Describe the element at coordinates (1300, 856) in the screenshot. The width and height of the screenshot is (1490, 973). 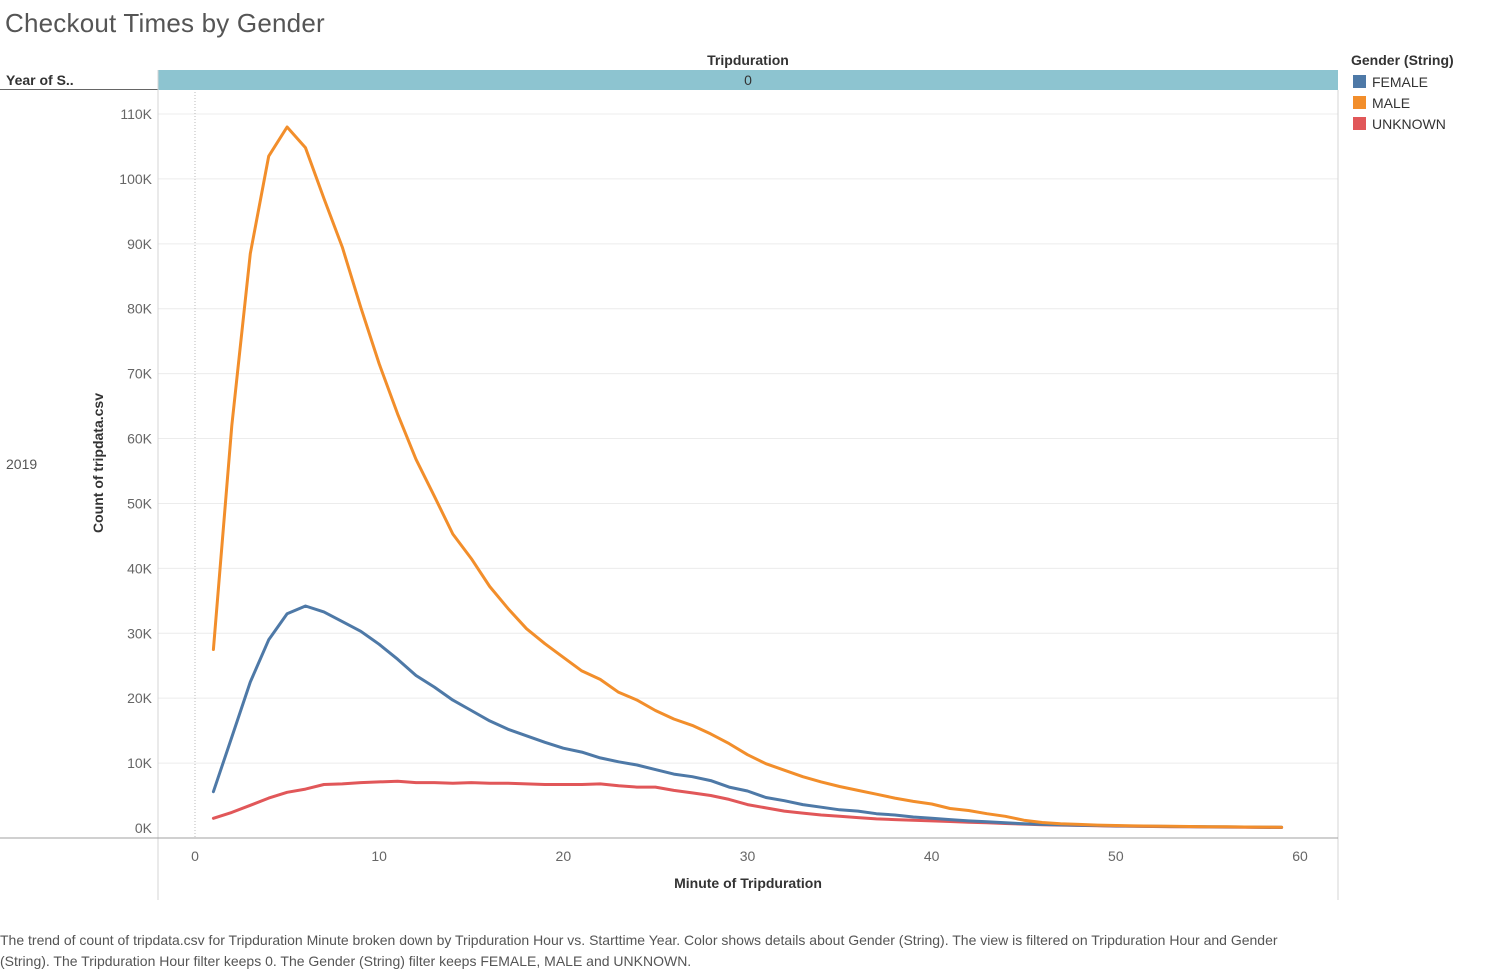
I see `x-tick-label: 60` at that location.